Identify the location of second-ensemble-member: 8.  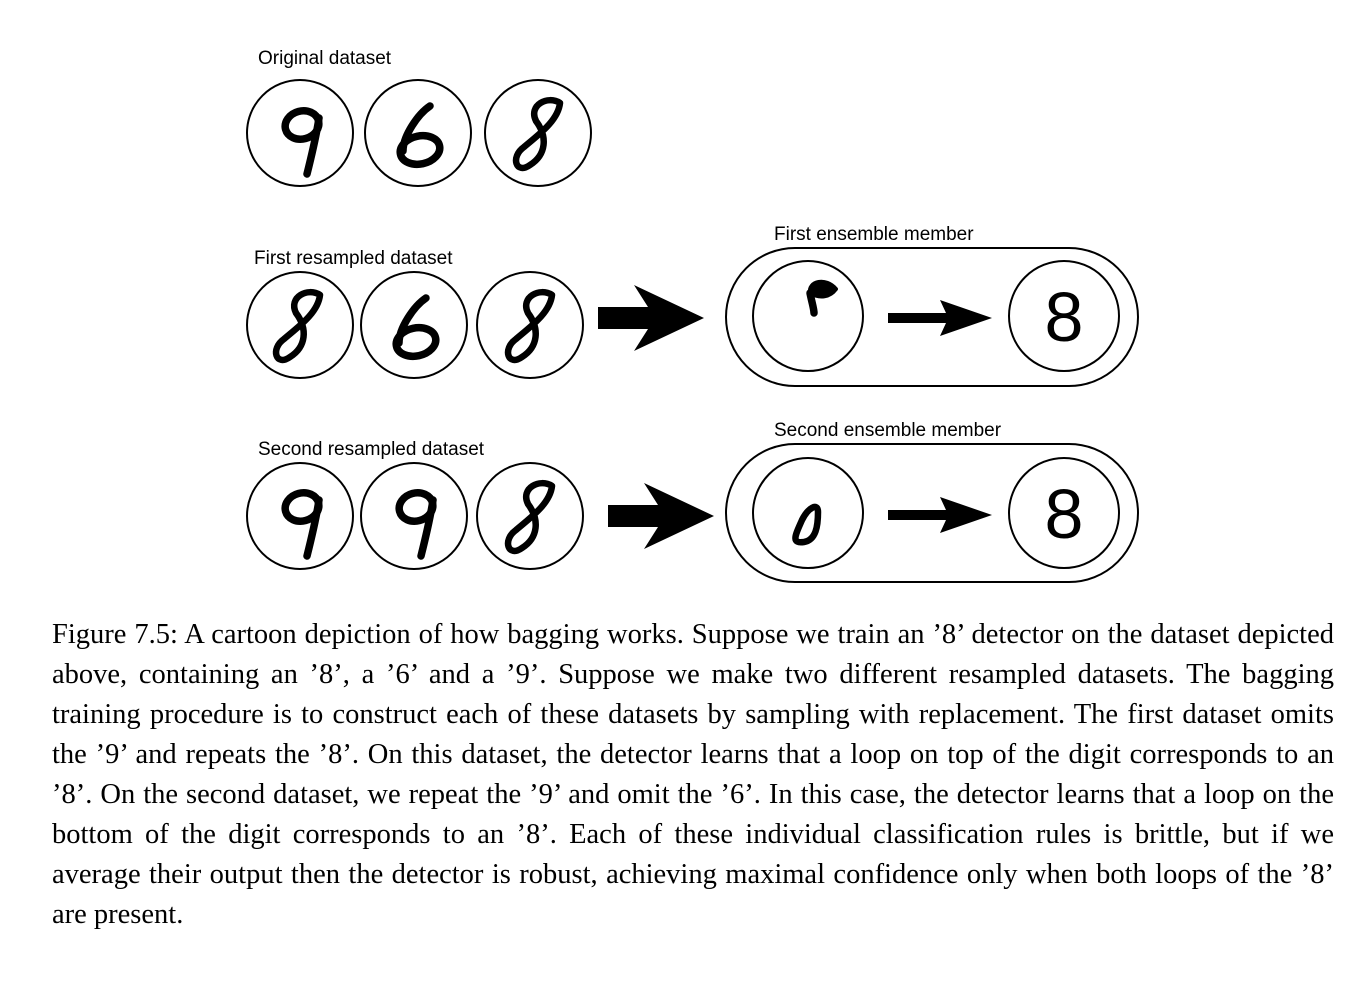
(932, 513).